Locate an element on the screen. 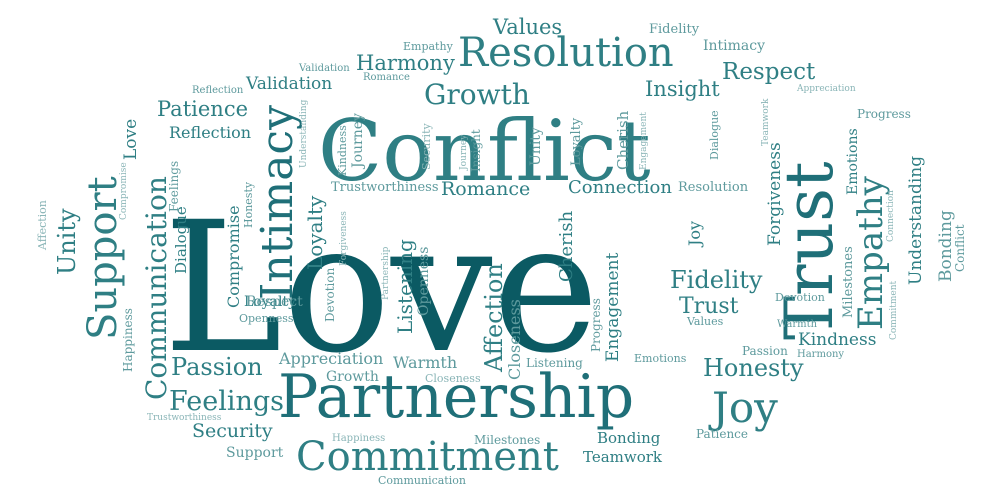  word-harmony: Harmony is located at coordinates (405, 63).